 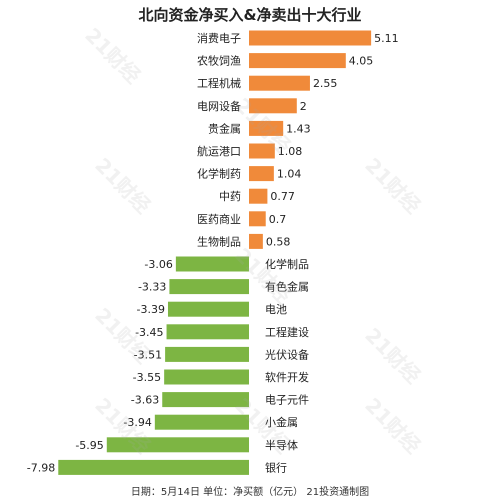 What do you see at coordinates (281, 445) in the screenshot?
I see `category-label: 半导体` at bounding box center [281, 445].